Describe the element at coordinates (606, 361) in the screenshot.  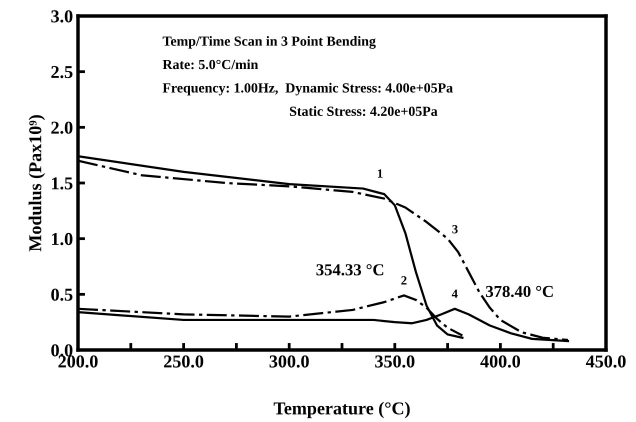
I see `x-tick-label: 450.0` at that location.